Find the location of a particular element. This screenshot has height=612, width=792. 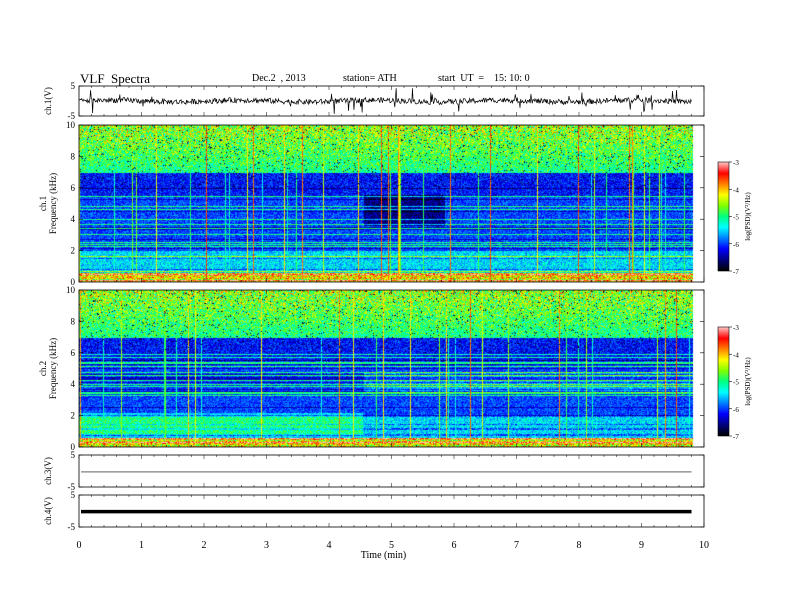

ch2-spectrogram-ytick-label: 6 is located at coordinates (73, 353).